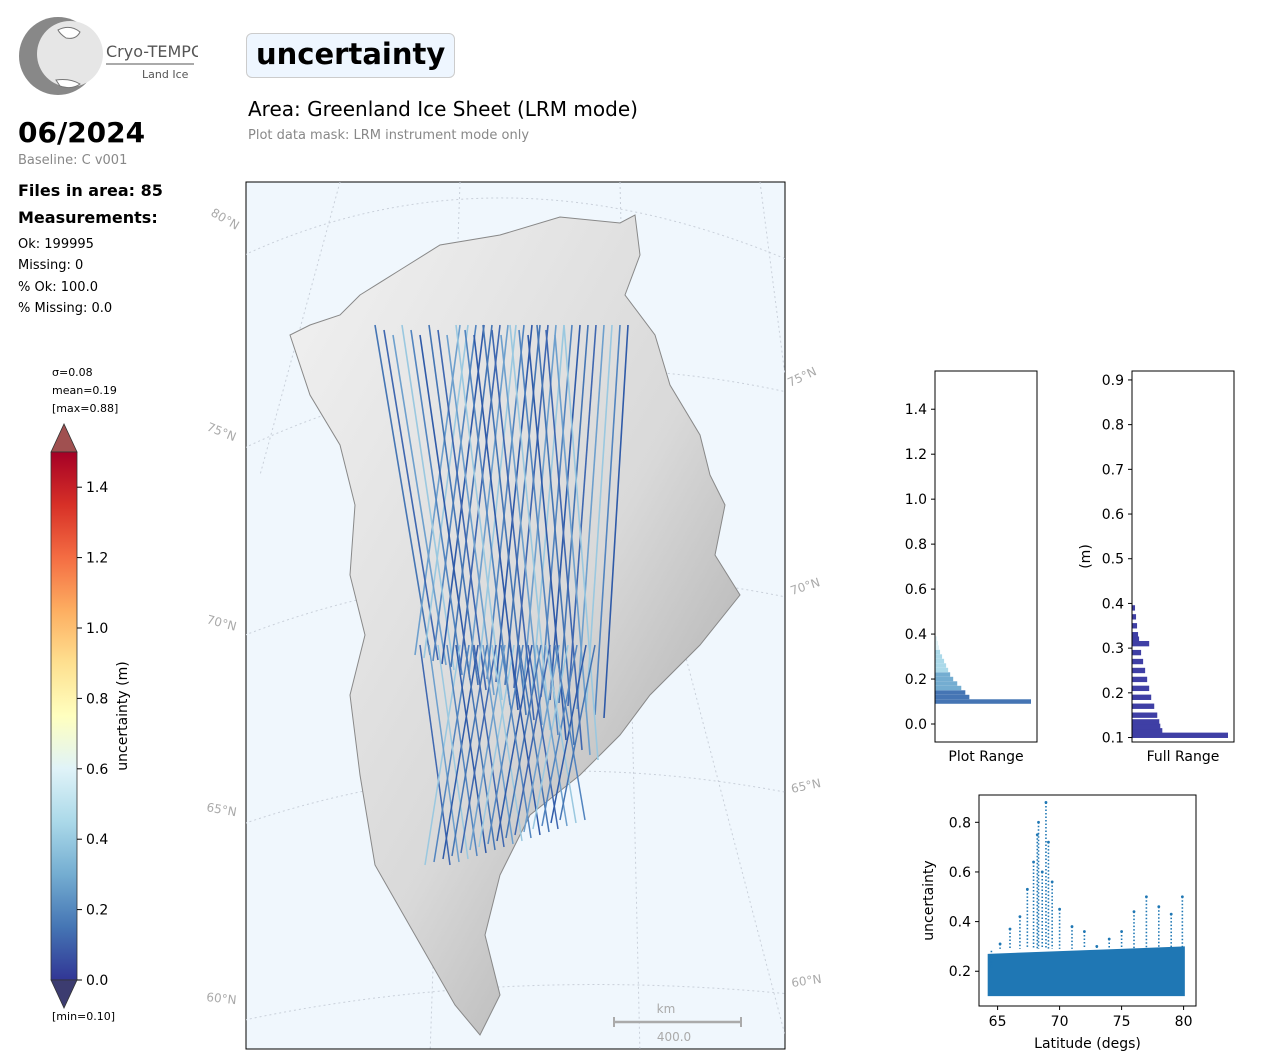 The image size is (1272, 1060). What do you see at coordinates (443, 109) in the screenshot?
I see `area-title: Area: Greenland Ice Sheet (LRM mode)` at bounding box center [443, 109].